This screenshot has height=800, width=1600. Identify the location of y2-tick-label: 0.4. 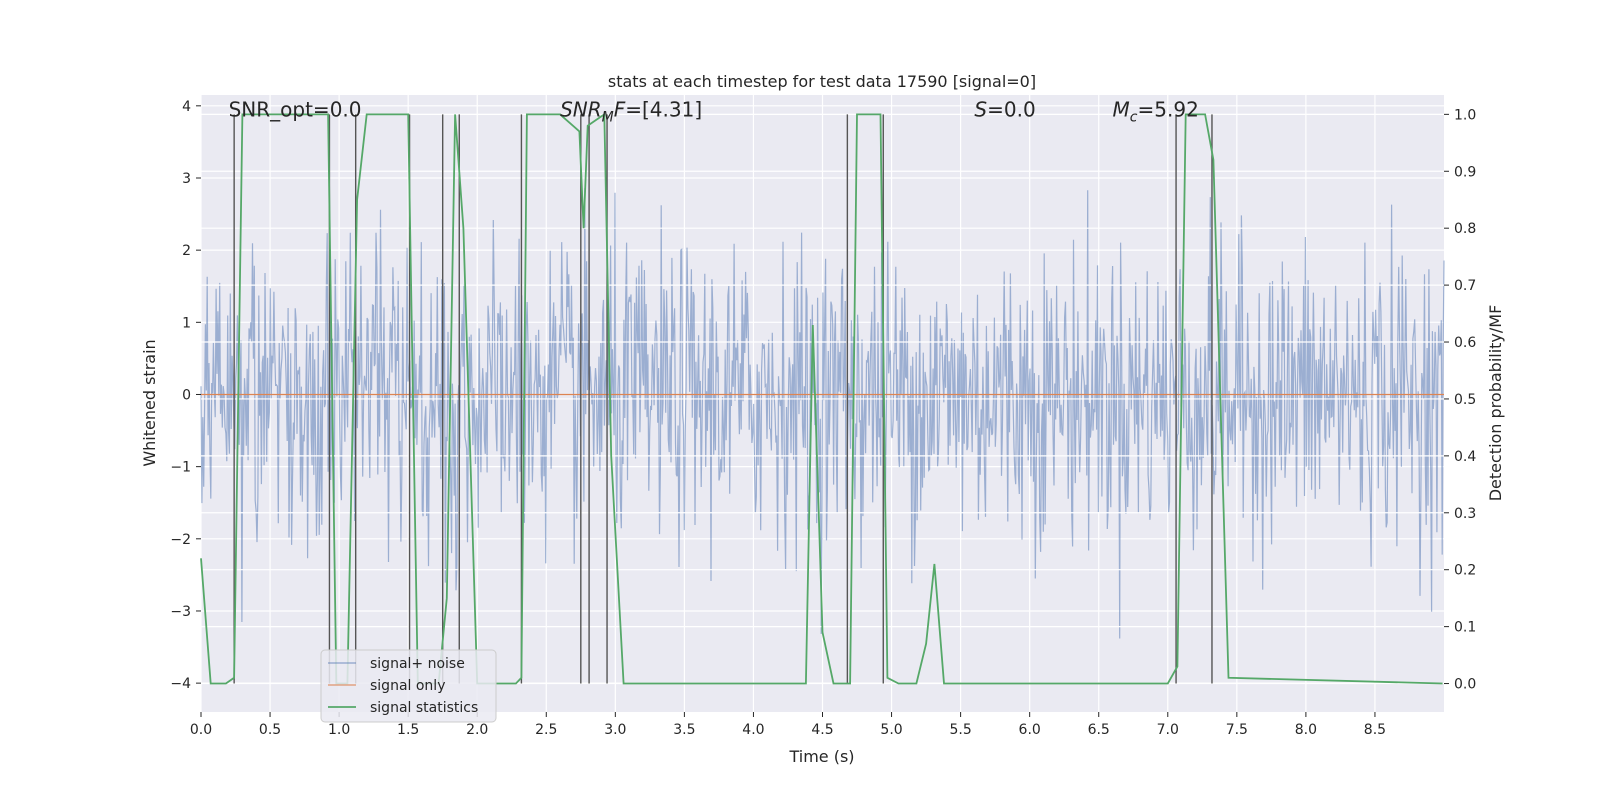
(1465, 457).